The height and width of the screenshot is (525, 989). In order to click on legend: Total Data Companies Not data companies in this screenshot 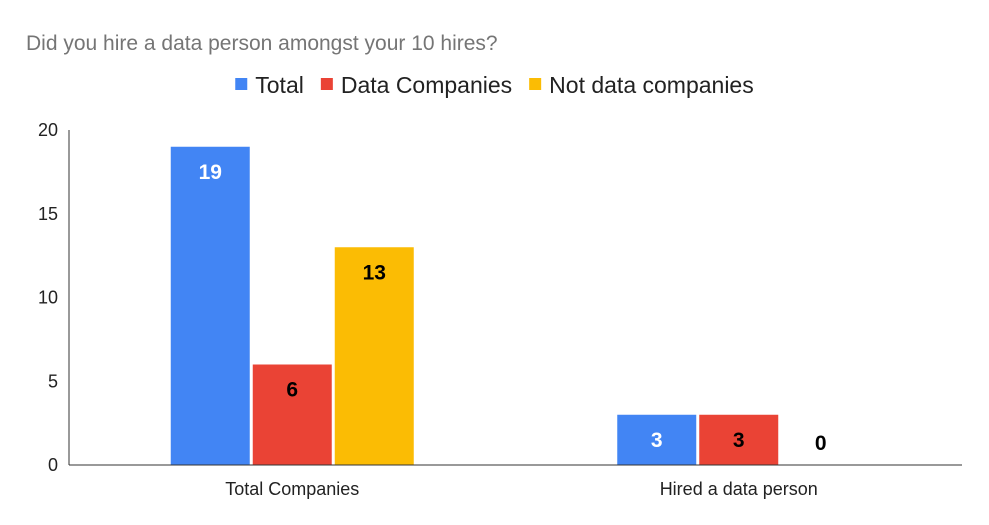, I will do `click(494, 85)`.